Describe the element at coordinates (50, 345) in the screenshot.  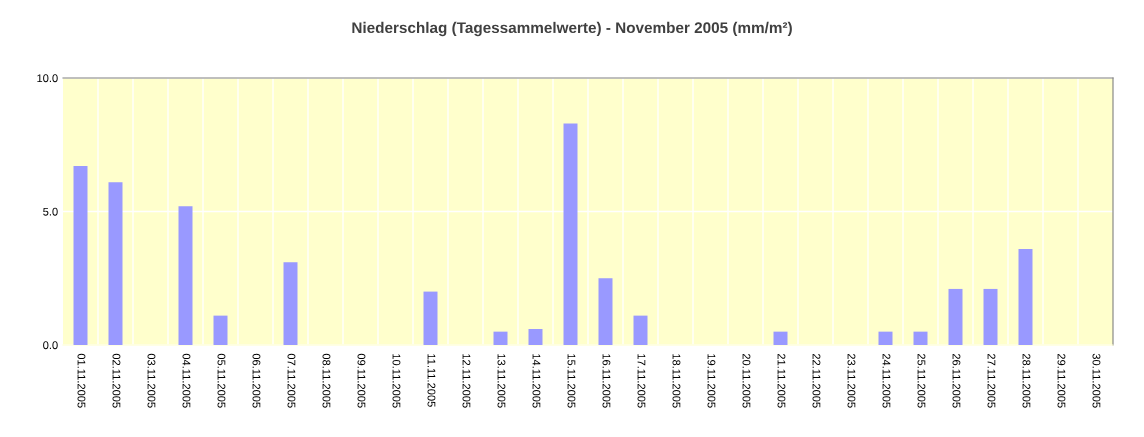
I see `y-tick-label: 0.0` at that location.